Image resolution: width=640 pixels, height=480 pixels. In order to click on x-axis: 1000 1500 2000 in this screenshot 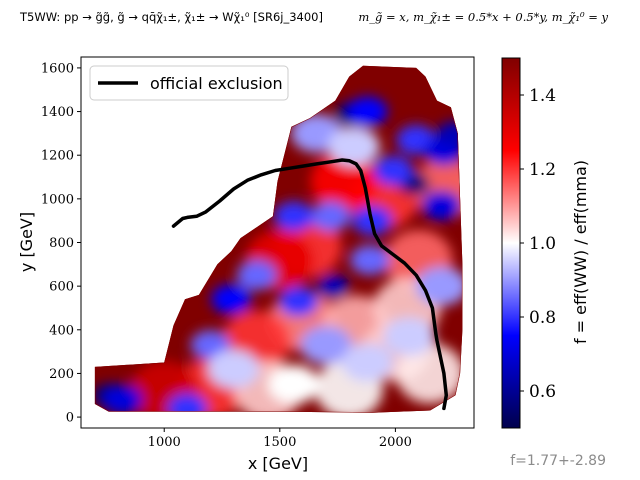, I will do `click(280, 439)`.